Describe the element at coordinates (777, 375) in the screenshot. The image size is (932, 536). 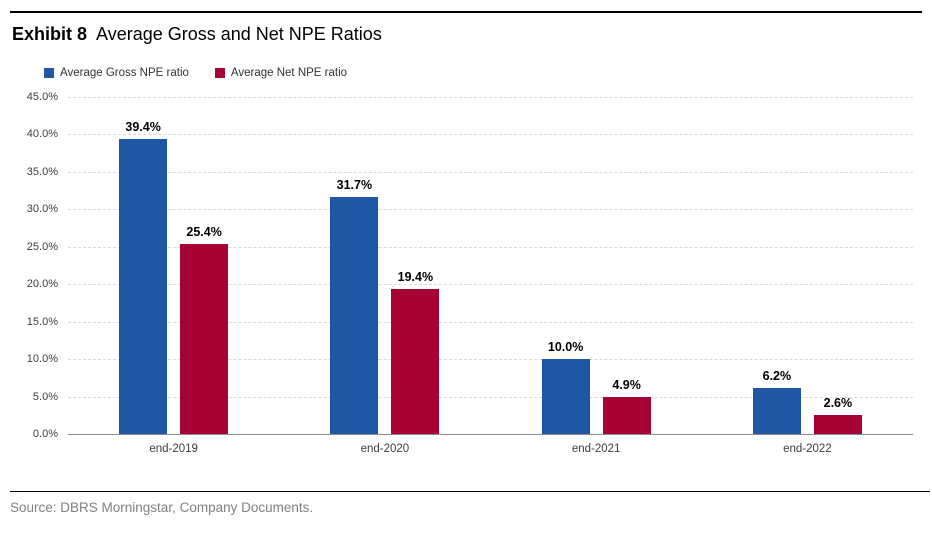
I see `bar-value-label: 6.2%` at that location.